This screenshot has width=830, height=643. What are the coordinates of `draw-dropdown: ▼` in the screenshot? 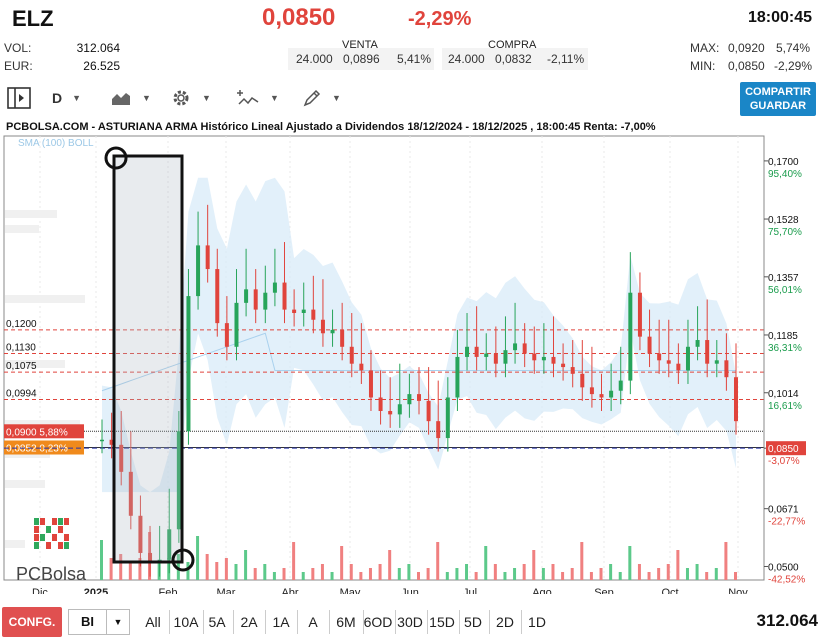 It's located at (321, 98).